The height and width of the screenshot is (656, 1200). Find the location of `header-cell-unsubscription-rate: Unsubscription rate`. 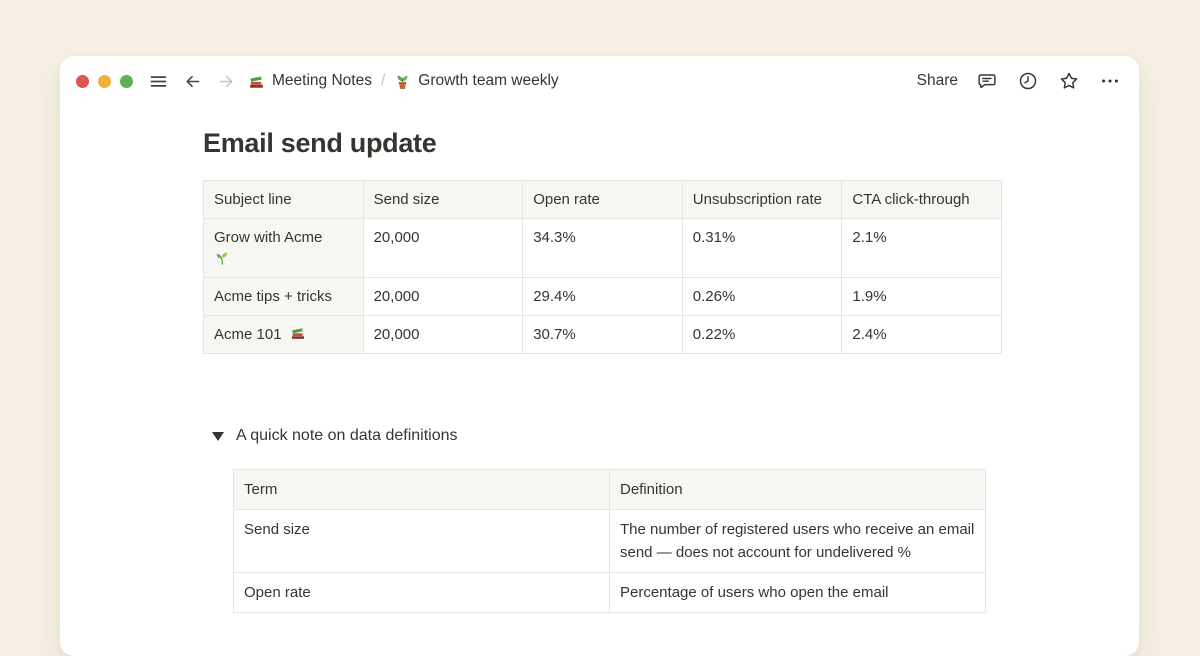

header-cell-unsubscription-rate: Unsubscription rate is located at coordinates (762, 199).